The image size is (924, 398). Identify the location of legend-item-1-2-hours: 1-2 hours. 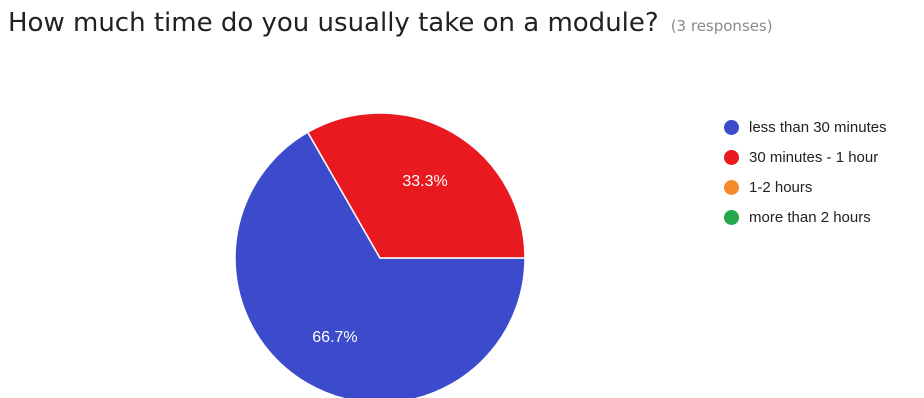
(805, 187).